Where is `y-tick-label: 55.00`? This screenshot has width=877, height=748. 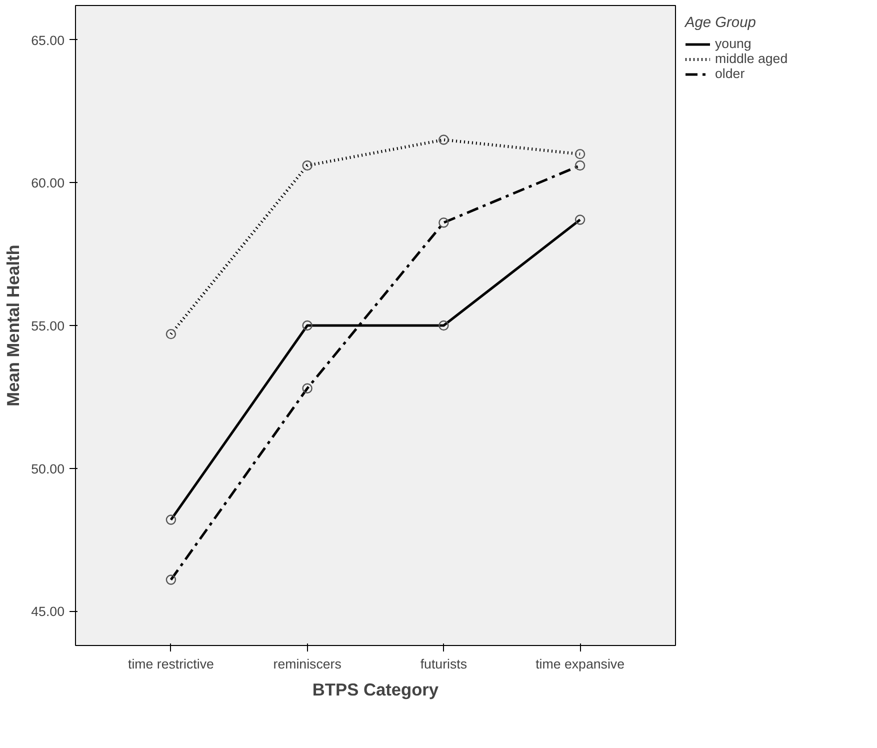
y-tick-label: 55.00 is located at coordinates (48, 326).